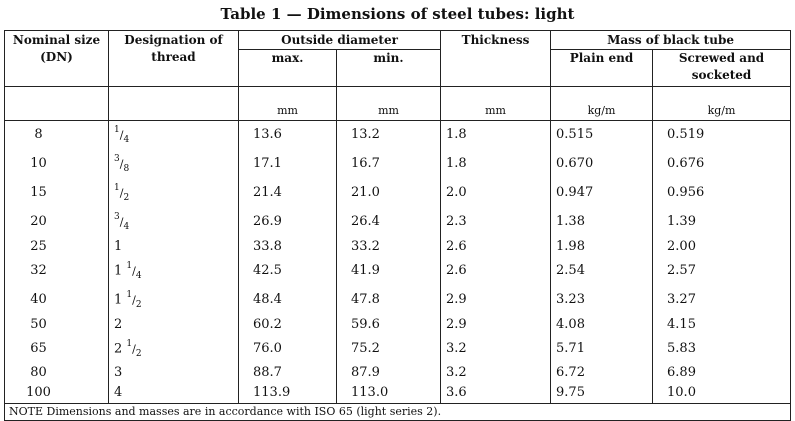  I want to click on table-row: 80 3 88.7 87.9 3.2 6.72 6.89, so click(398, 373).